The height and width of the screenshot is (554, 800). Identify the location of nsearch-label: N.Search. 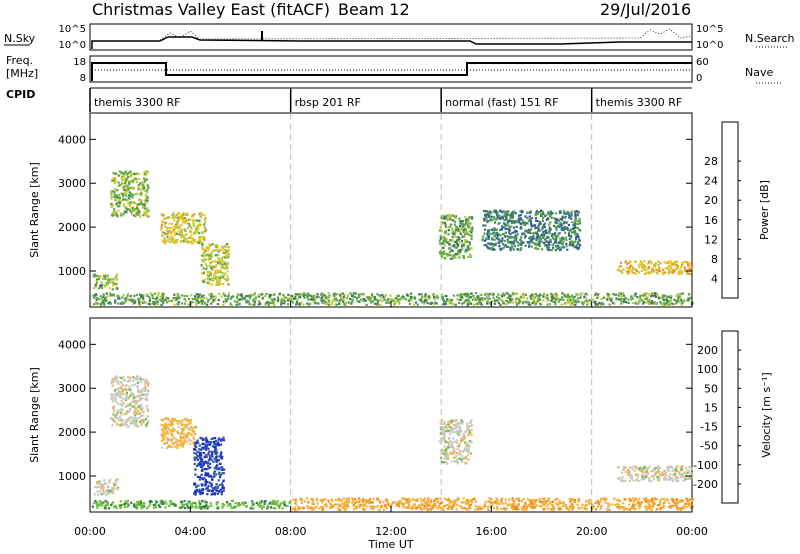
(770, 38).